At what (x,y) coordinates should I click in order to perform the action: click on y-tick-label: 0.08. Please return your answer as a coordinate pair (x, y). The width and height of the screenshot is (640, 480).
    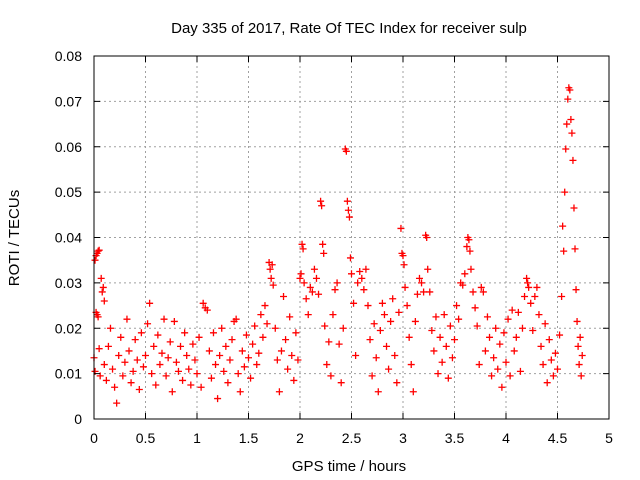
    Looking at the image, I should click on (68, 56).